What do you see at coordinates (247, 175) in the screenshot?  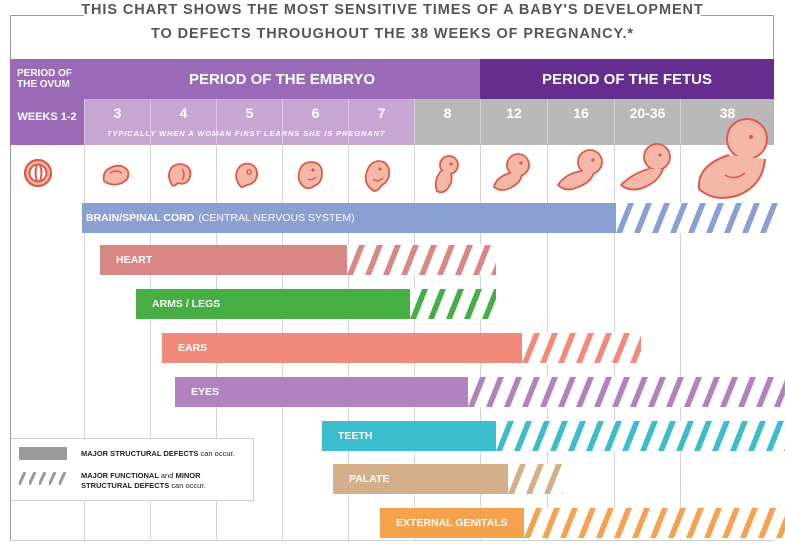 I see `embryo-week-5-icon` at bounding box center [247, 175].